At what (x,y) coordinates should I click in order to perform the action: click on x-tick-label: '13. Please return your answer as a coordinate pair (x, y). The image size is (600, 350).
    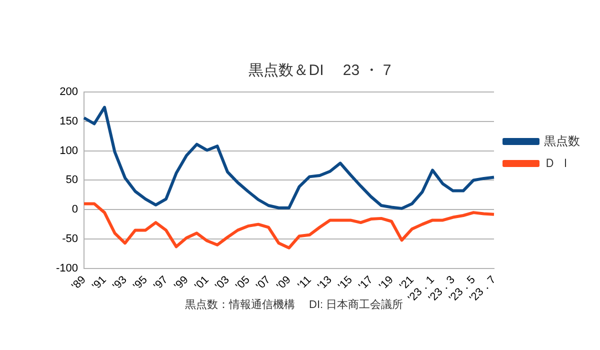
    Looking at the image, I should click on (325, 283).